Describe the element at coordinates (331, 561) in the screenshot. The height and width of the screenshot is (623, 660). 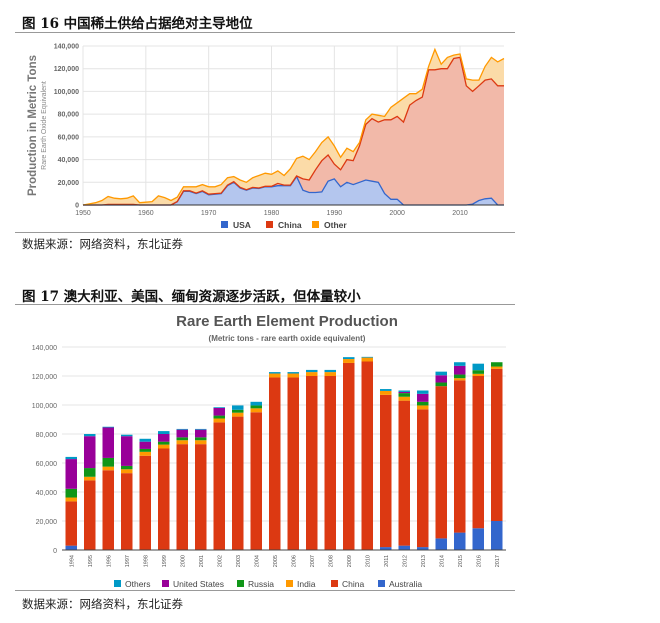
I see `x-tick-label: 2008` at that location.